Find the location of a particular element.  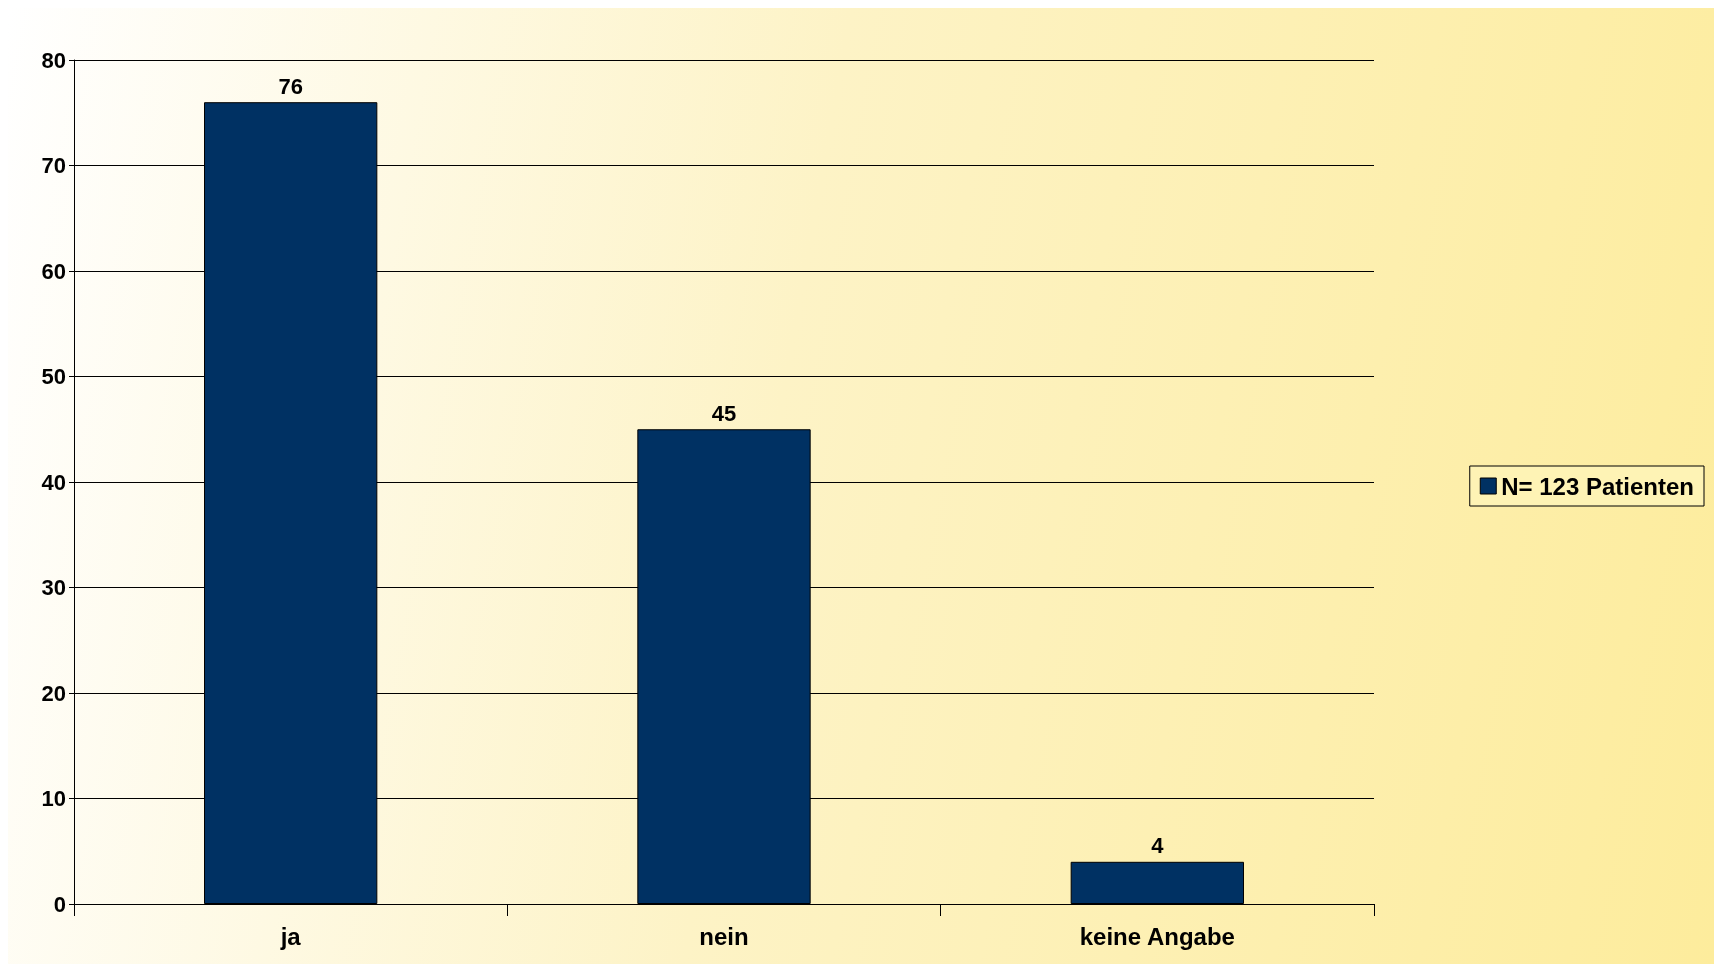

y-tick-label: 80 is located at coordinates (53, 60).